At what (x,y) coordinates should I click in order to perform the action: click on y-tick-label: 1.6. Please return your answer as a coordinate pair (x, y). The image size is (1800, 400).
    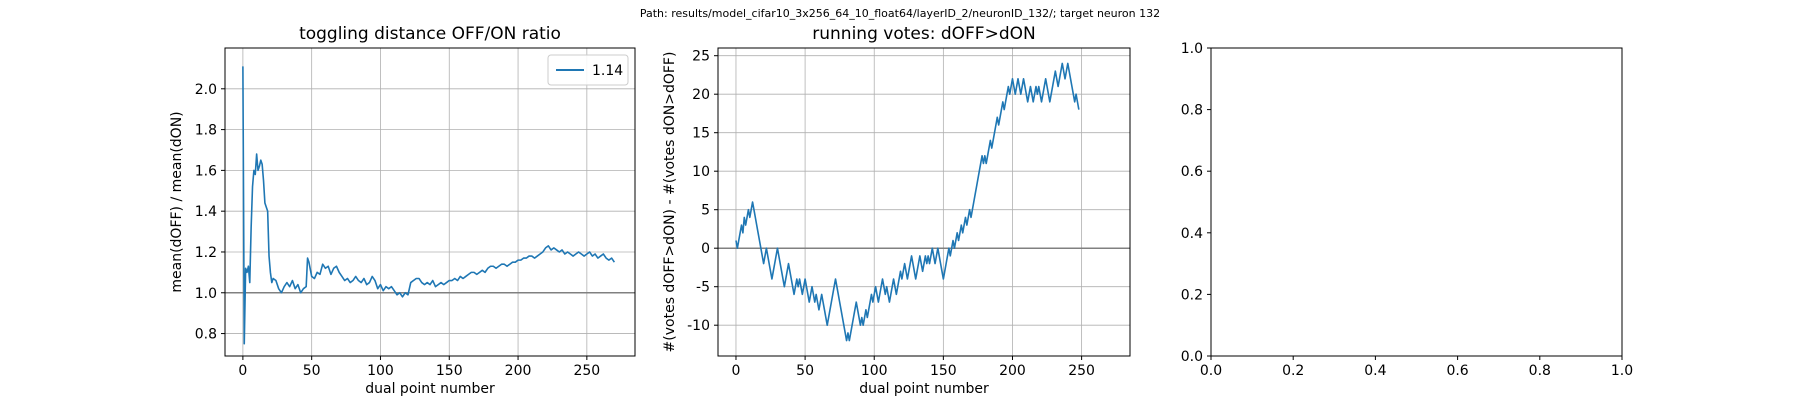
    Looking at the image, I should click on (206, 171).